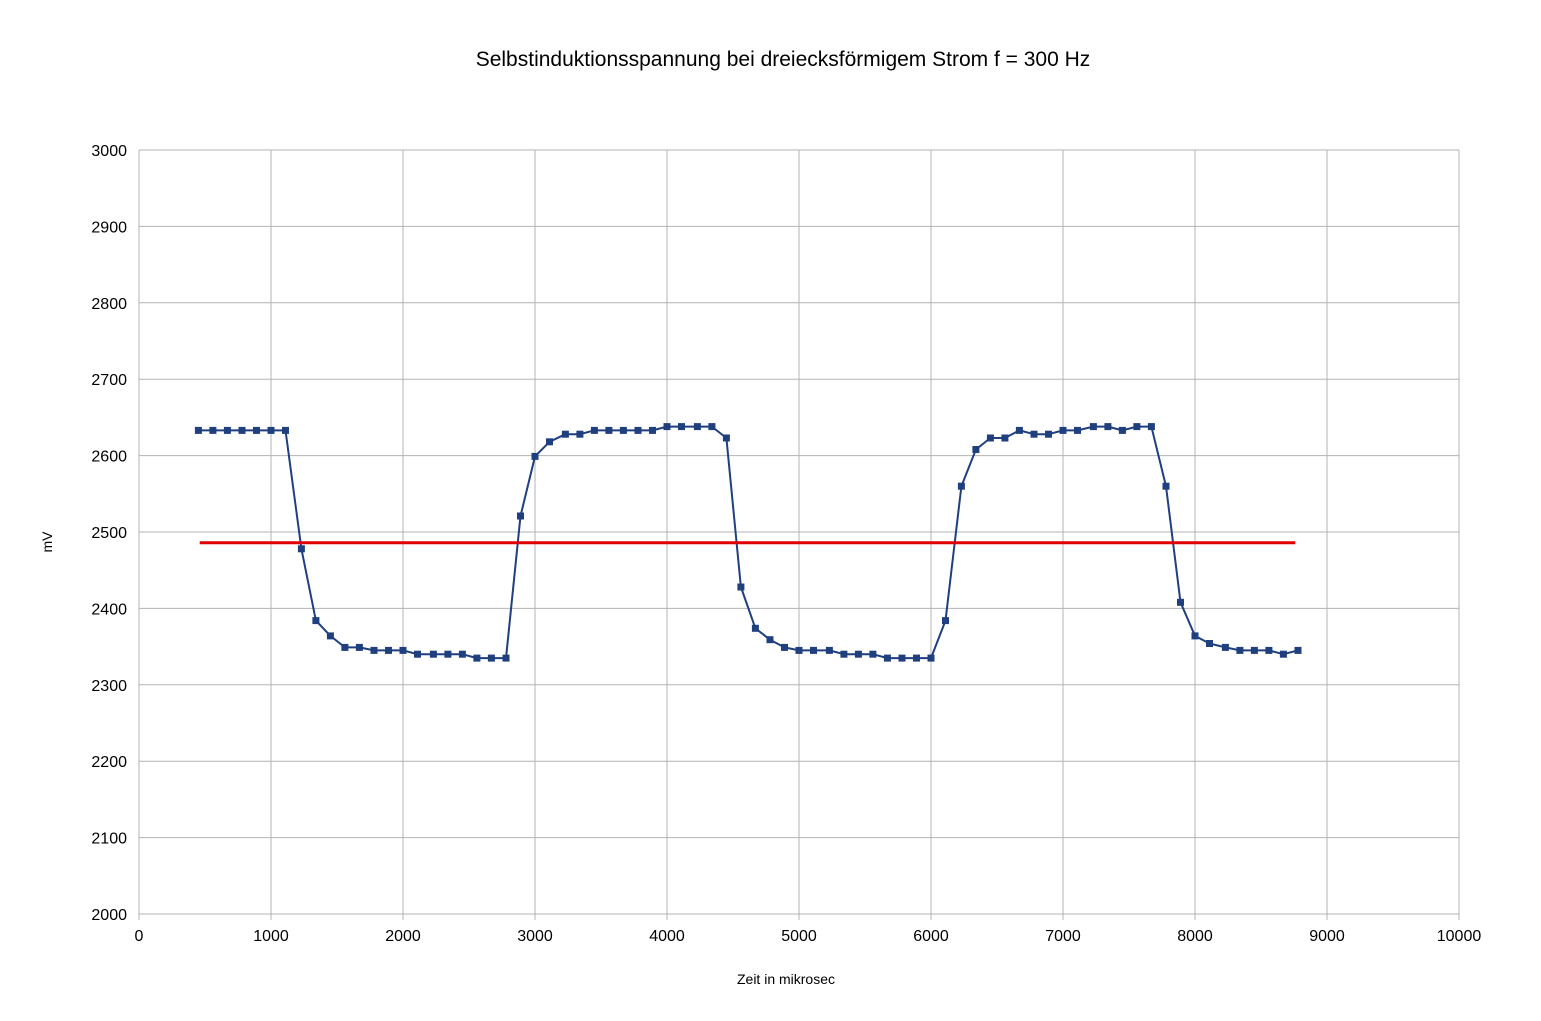 The width and height of the screenshot is (1541, 1021). What do you see at coordinates (271, 936) in the screenshot?
I see `x-tick-label: 1000` at bounding box center [271, 936].